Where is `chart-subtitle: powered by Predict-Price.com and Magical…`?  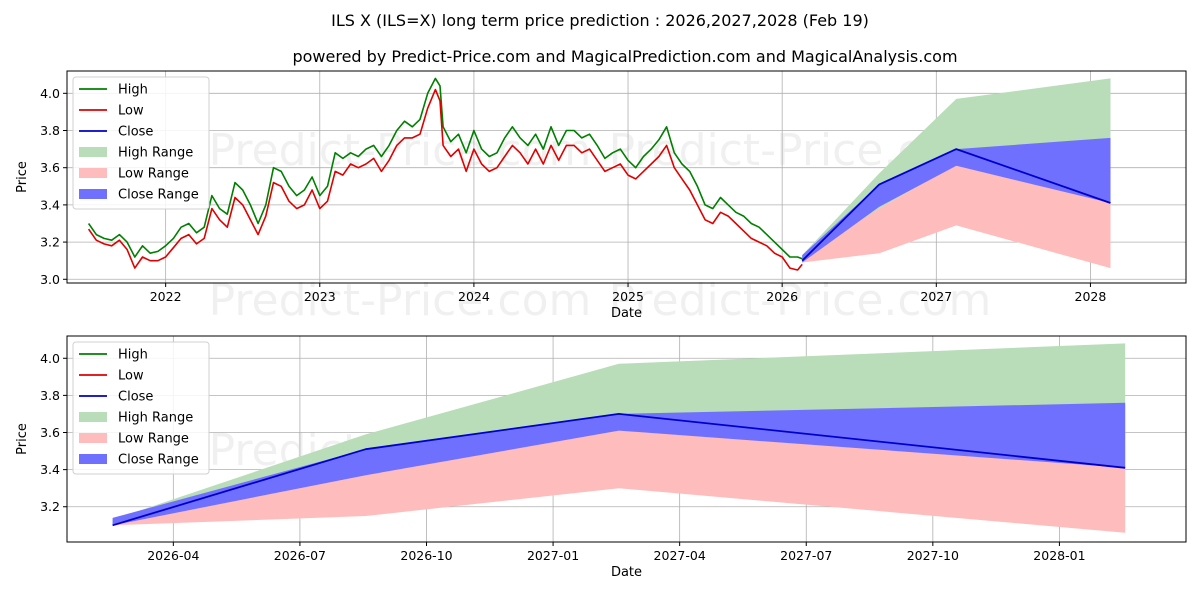
chart-subtitle: powered by Predict-Price.com and Magical… is located at coordinates (624, 56).